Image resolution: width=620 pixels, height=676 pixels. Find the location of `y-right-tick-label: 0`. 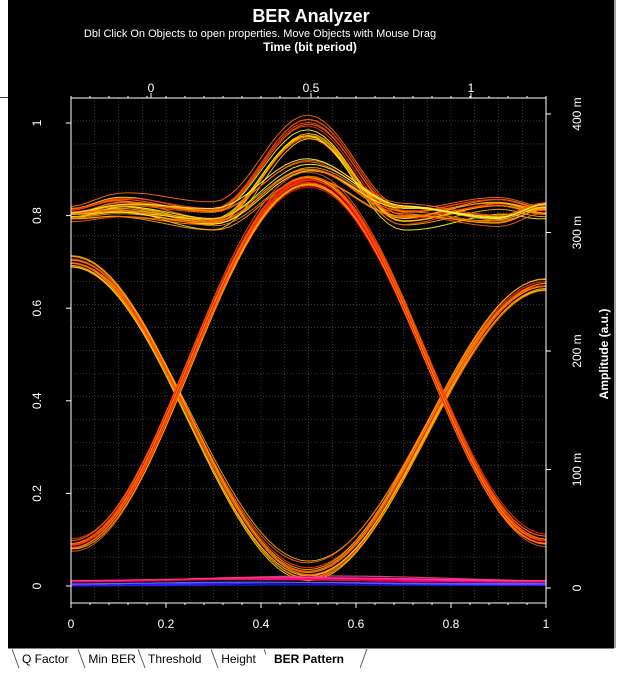

y-right-tick-label: 0 is located at coordinates (577, 587).